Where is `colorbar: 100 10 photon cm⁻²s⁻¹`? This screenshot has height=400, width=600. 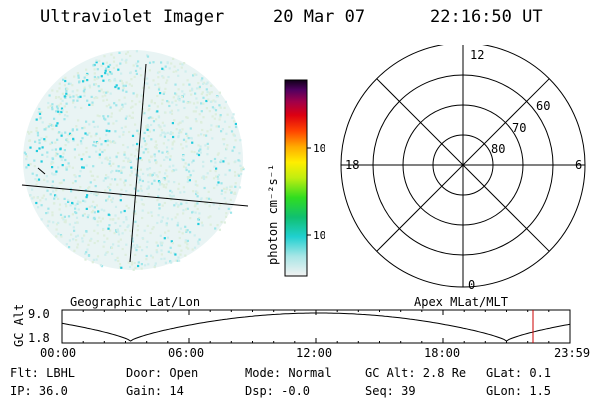
colorbar: 100 10 photon cm⁻²s⁻¹ is located at coordinates (295, 178).